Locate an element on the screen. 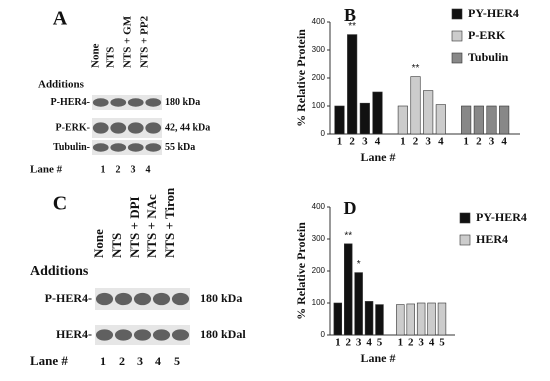  panel-letter: B is located at coordinates (350, 15).